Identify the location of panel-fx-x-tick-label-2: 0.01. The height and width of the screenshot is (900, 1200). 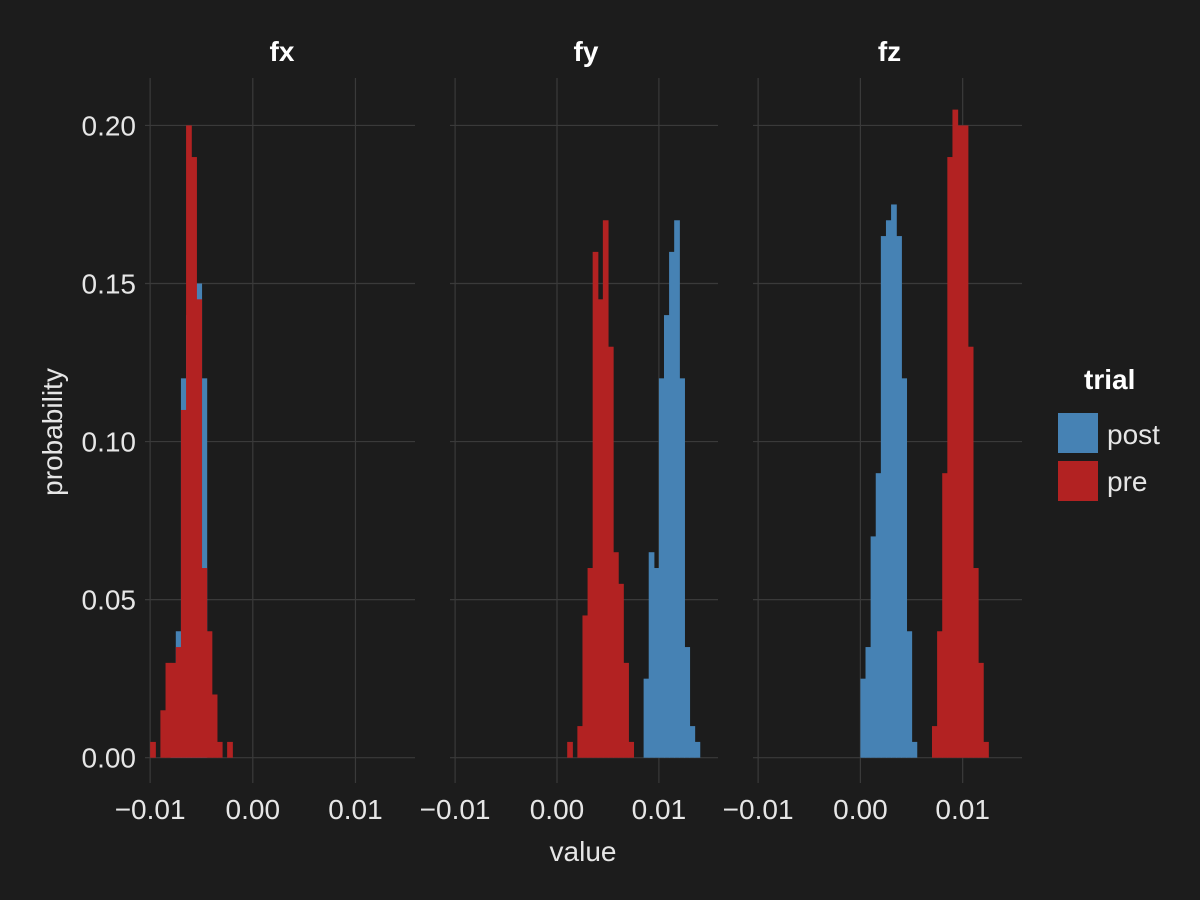
(355, 809).